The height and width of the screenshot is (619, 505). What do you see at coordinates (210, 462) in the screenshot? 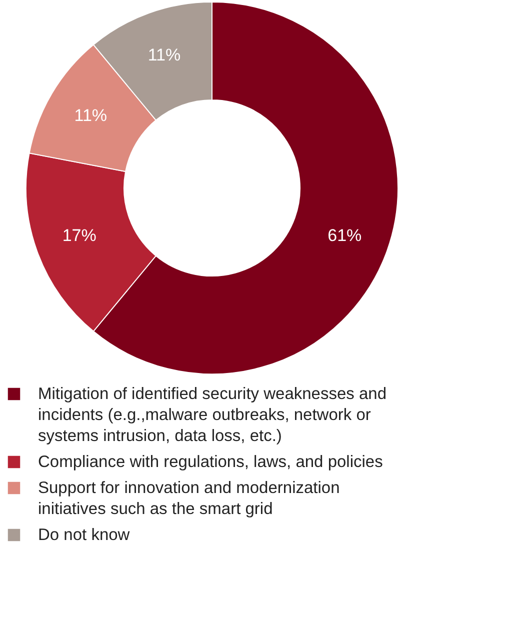
I see `legend-label: Compliance with regulations, laws, and policies` at bounding box center [210, 462].